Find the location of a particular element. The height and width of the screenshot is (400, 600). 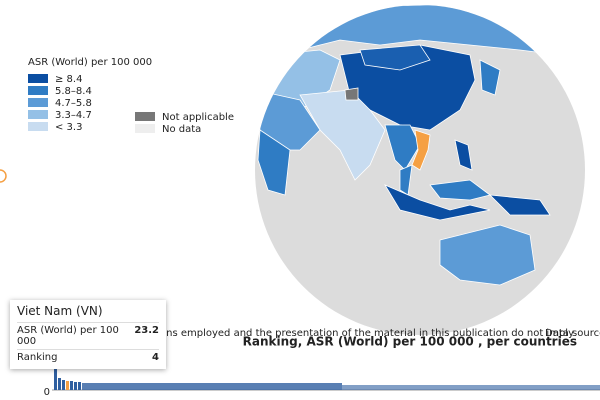

legend-label: Not applicable is located at coordinates (198, 117).